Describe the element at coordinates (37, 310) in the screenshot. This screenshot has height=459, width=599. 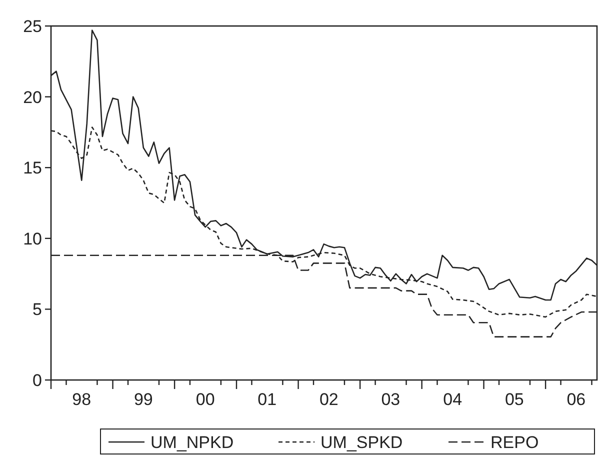
I see `y-tick-label: 5` at that location.